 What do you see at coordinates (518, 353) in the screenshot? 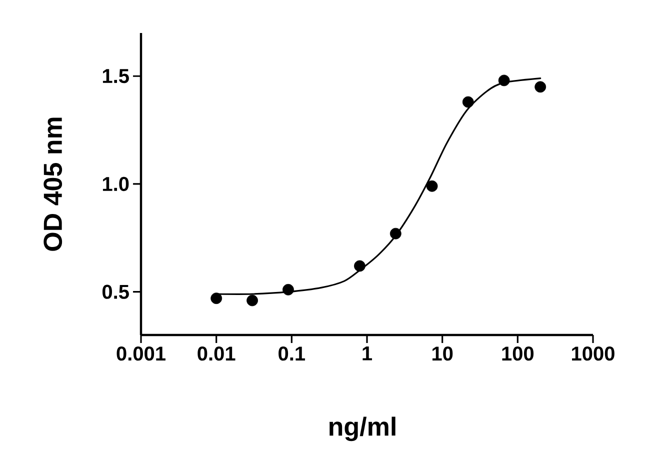
I see `x-tick-label: 100` at bounding box center [518, 353].